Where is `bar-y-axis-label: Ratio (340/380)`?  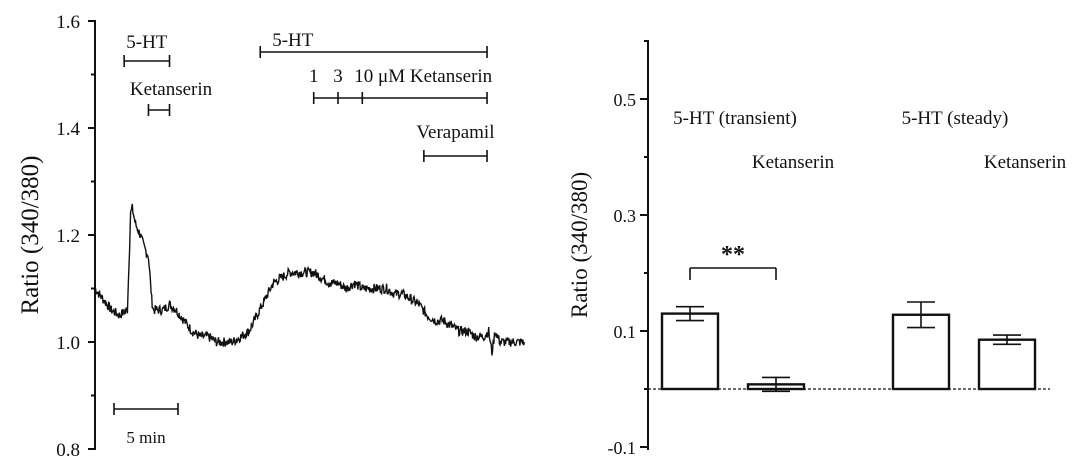
bar-y-axis-label: Ratio (340/380) is located at coordinates (579, 245).